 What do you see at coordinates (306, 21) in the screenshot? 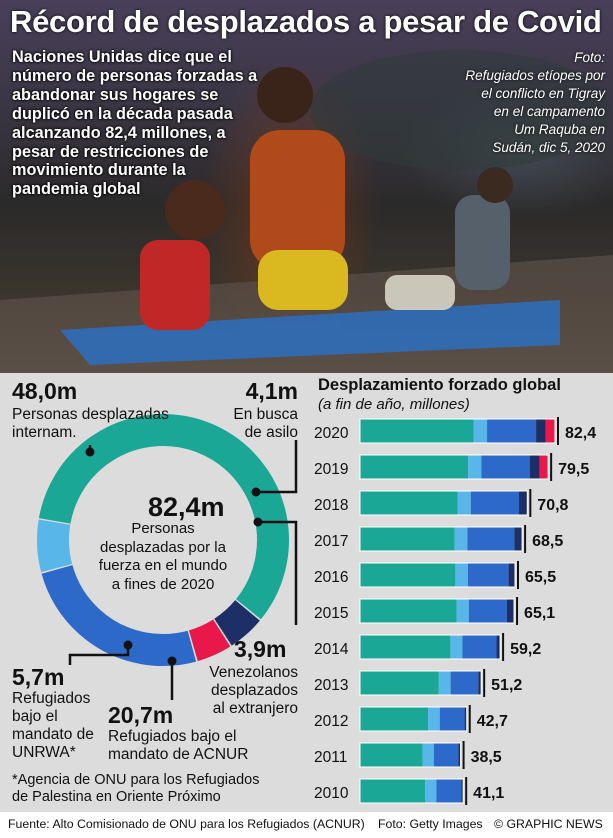
I see `page-title: Récord de desplazados a pesar de Covid` at bounding box center [306, 21].